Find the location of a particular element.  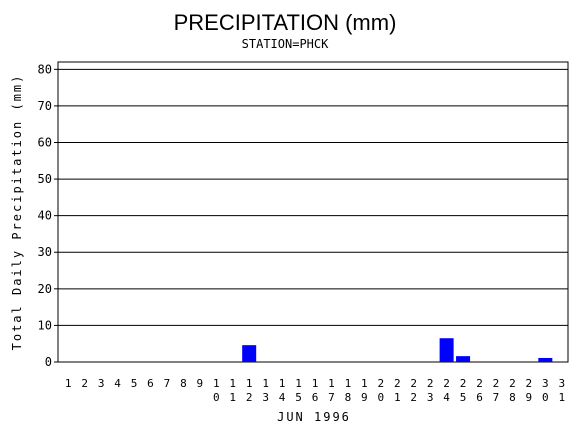

y-tick-label: 10 is located at coordinates (45, 325).